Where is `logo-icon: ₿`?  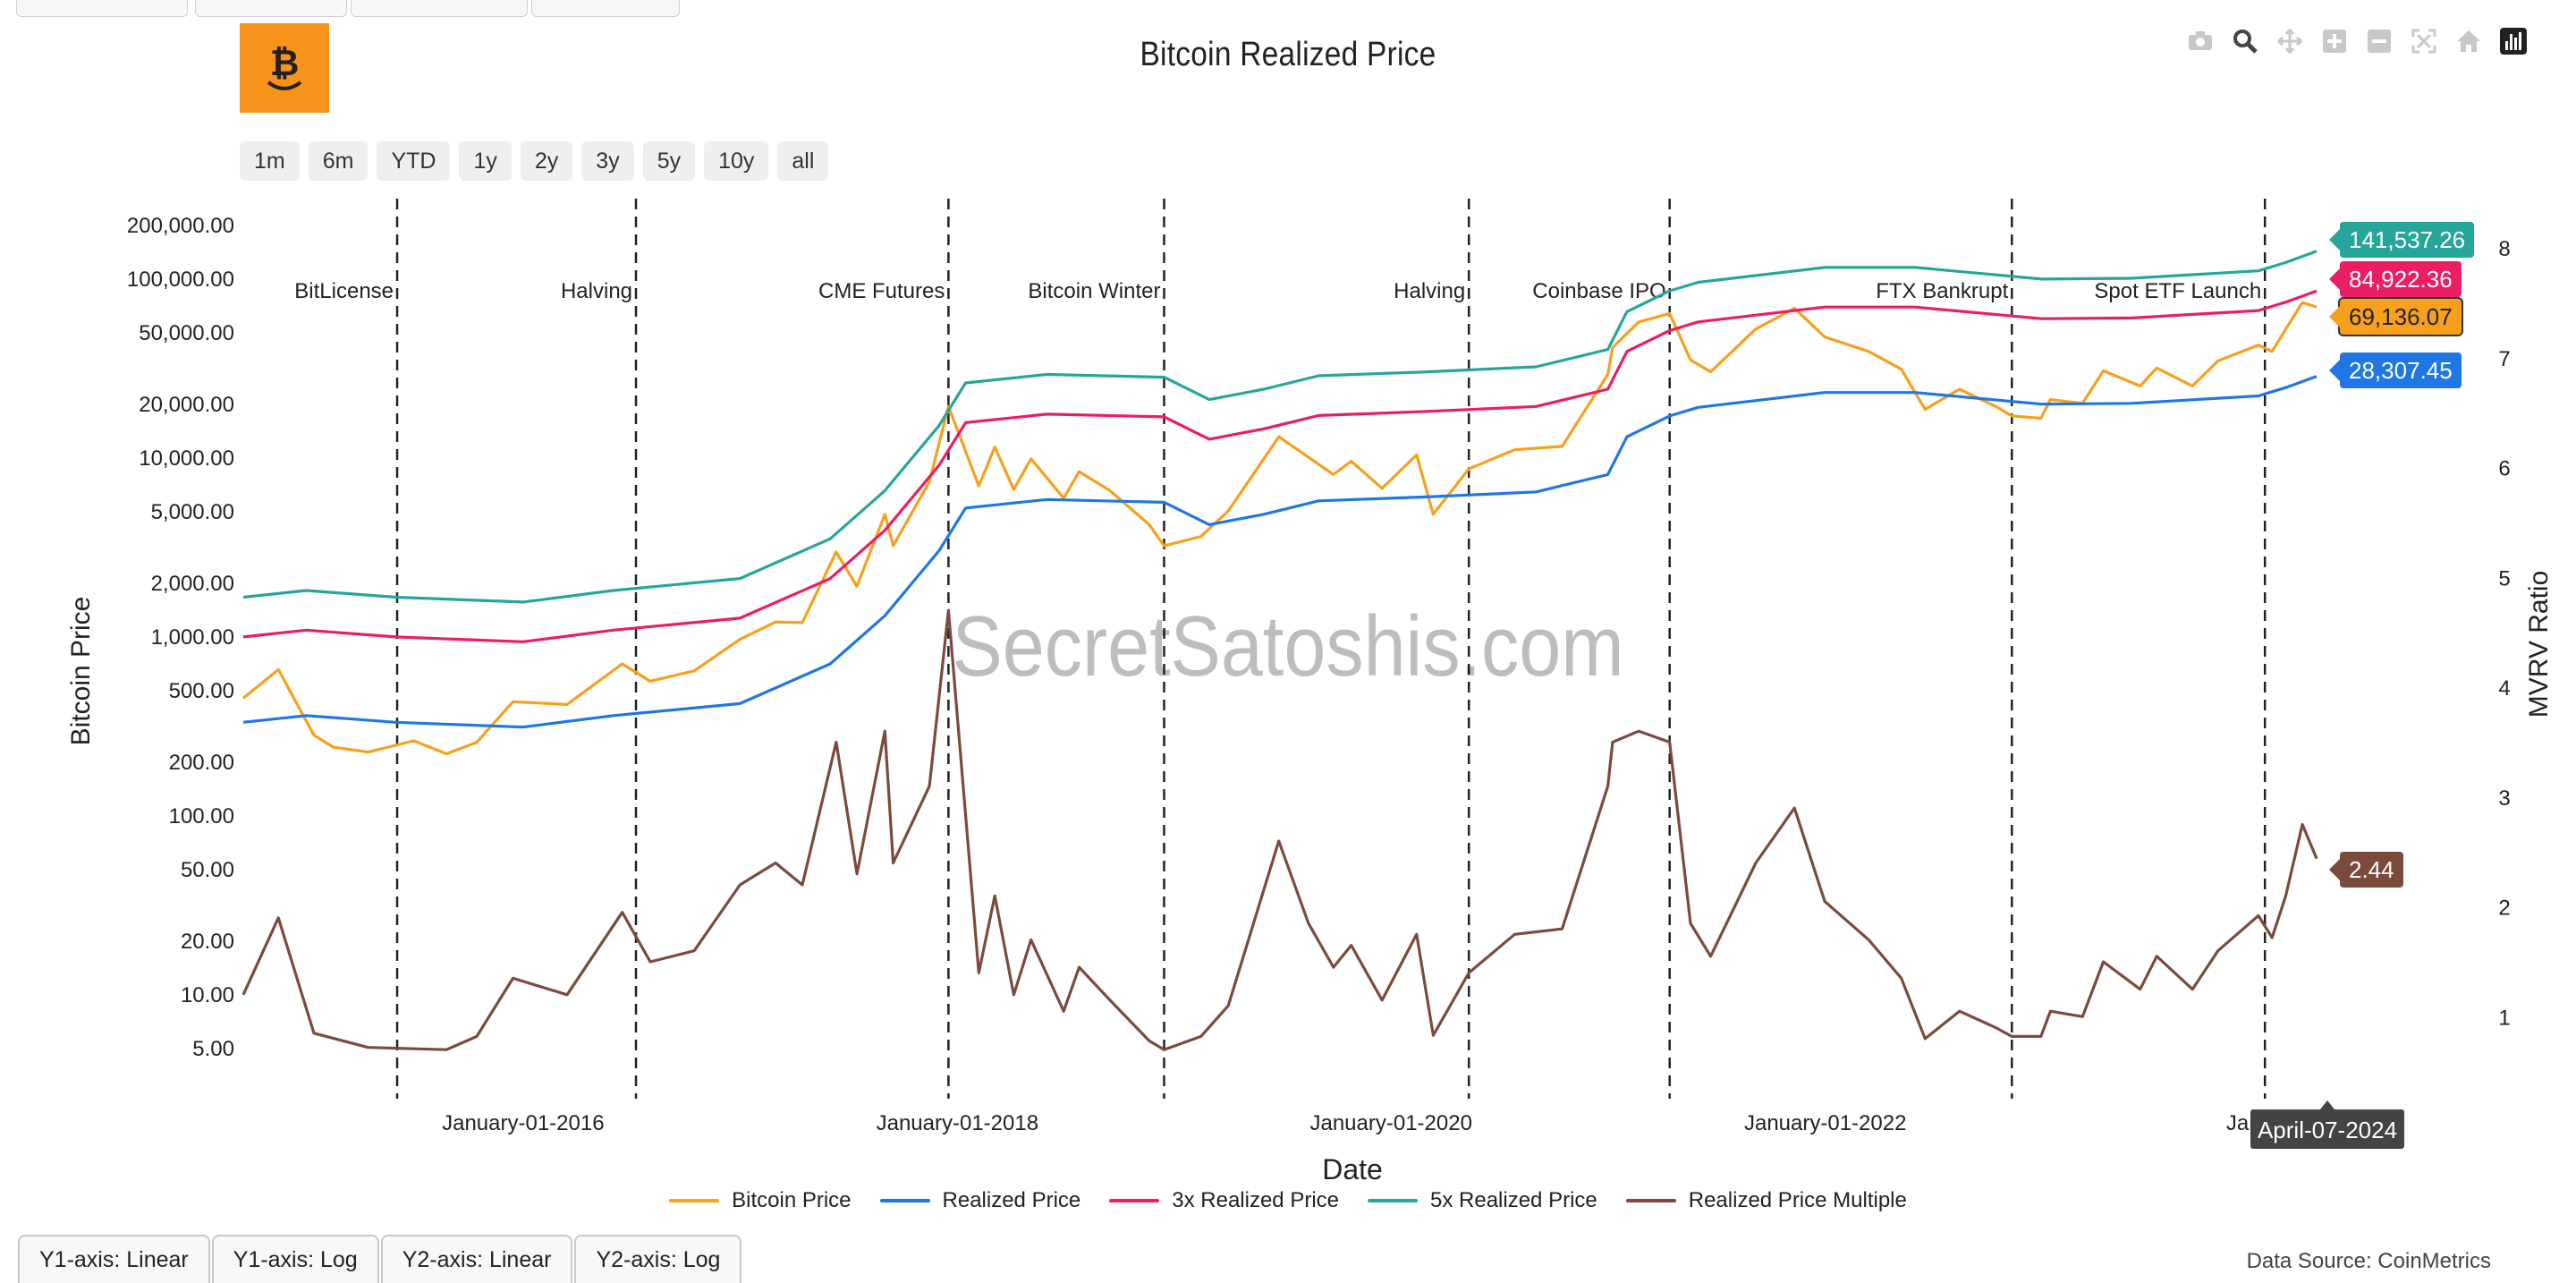 logo-icon: ₿ is located at coordinates (284, 66).